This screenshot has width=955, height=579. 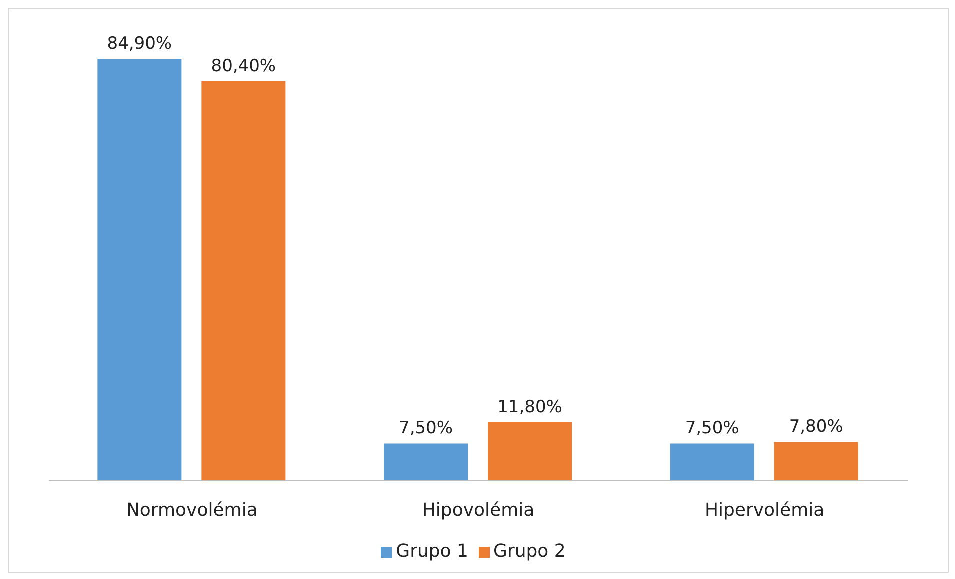 What do you see at coordinates (432, 551) in the screenshot?
I see `legend-label: Grupo 1` at bounding box center [432, 551].